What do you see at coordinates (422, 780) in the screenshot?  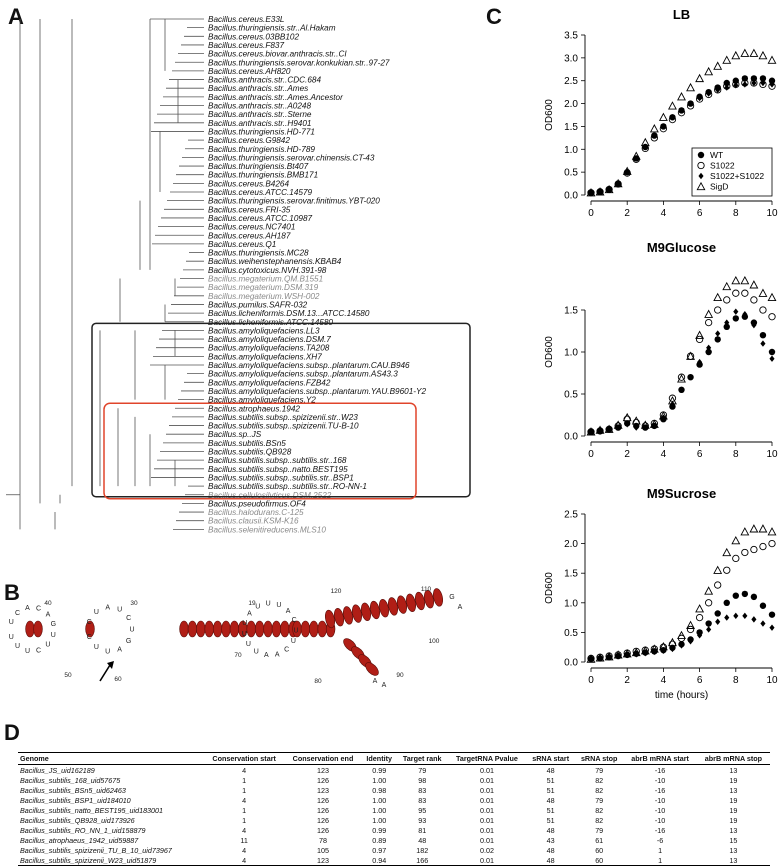 I see `value-cell: 98` at bounding box center [422, 780].